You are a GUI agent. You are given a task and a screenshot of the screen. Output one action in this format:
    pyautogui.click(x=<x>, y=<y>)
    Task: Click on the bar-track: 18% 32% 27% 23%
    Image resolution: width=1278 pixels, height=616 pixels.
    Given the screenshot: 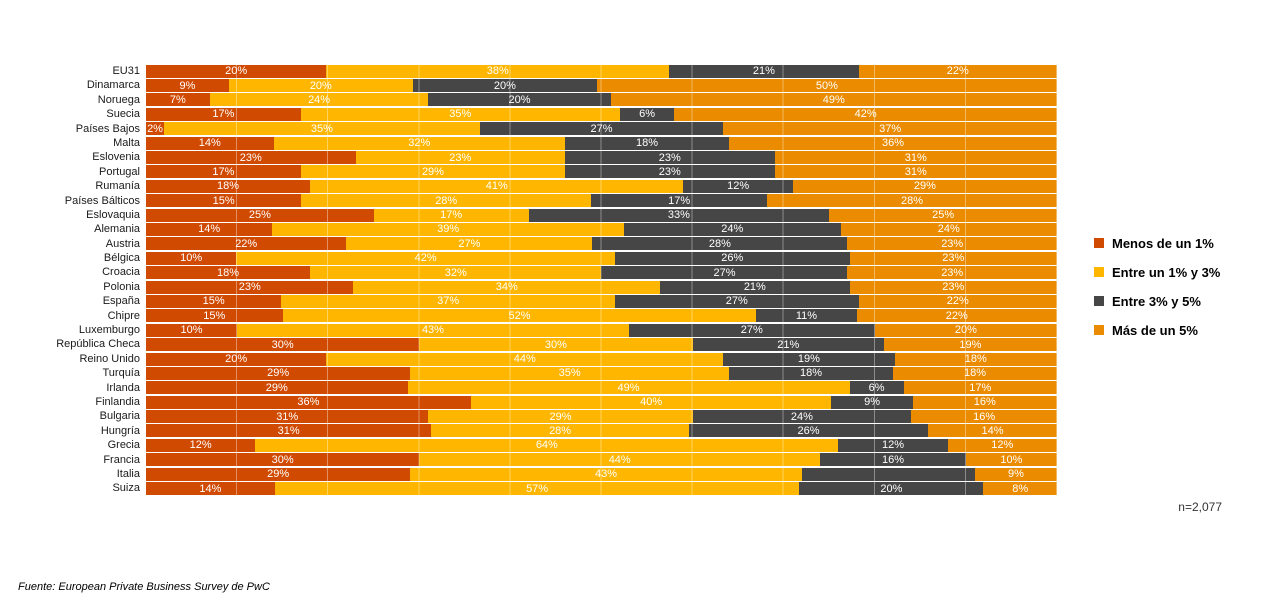 What is the action you would take?
    pyautogui.click(x=601, y=273)
    